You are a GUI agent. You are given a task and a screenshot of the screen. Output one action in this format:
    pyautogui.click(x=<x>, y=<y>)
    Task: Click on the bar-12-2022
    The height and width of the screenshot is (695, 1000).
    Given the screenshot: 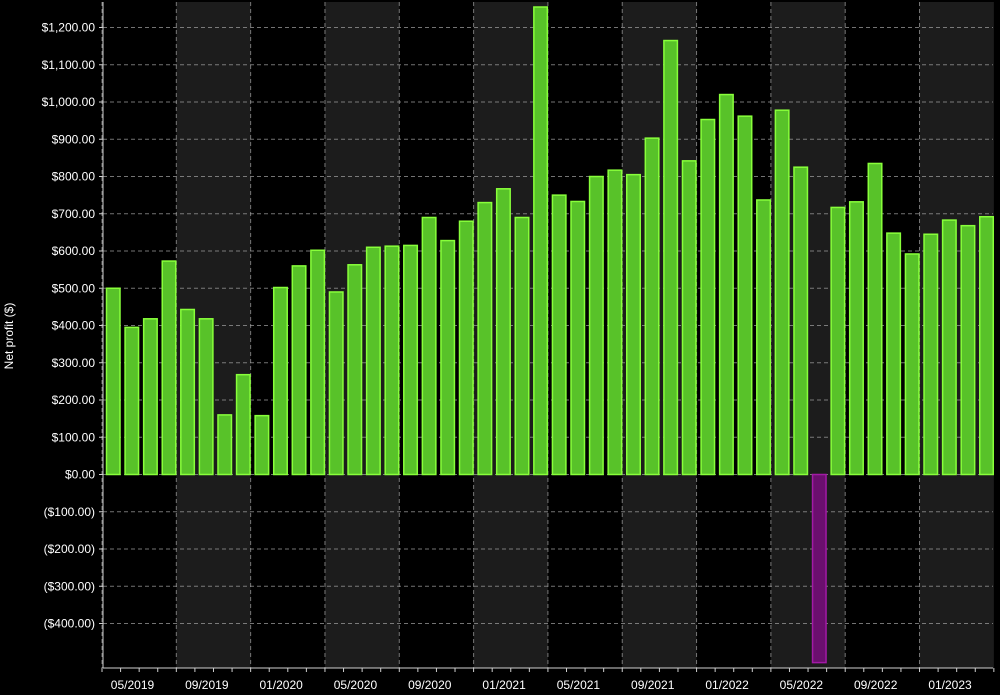 What is the action you would take?
    pyautogui.click(x=912, y=364)
    